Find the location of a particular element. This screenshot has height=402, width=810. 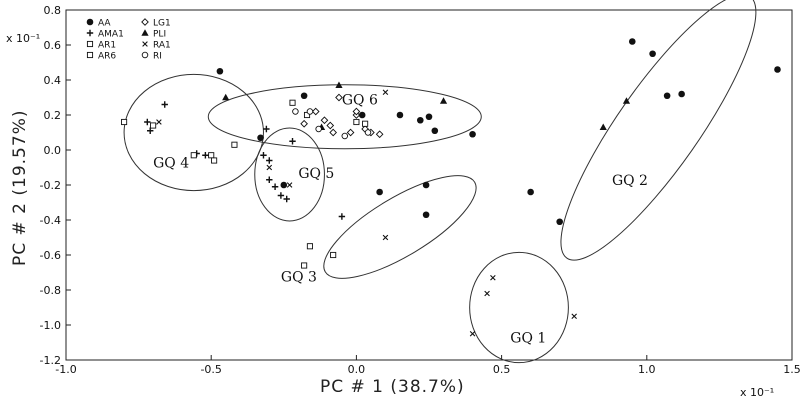

group-label: GQ 6 is located at coordinates (360, 101).